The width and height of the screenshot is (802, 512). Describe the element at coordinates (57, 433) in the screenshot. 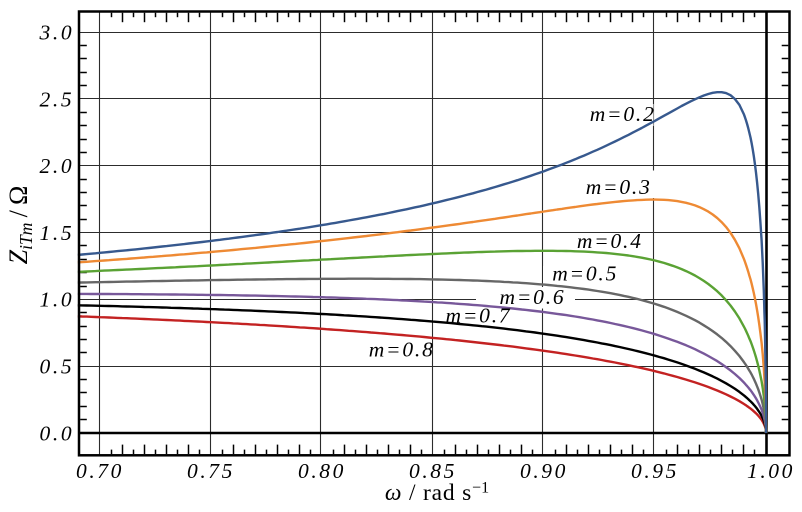

I see `svg-text: 0.0` at that location.